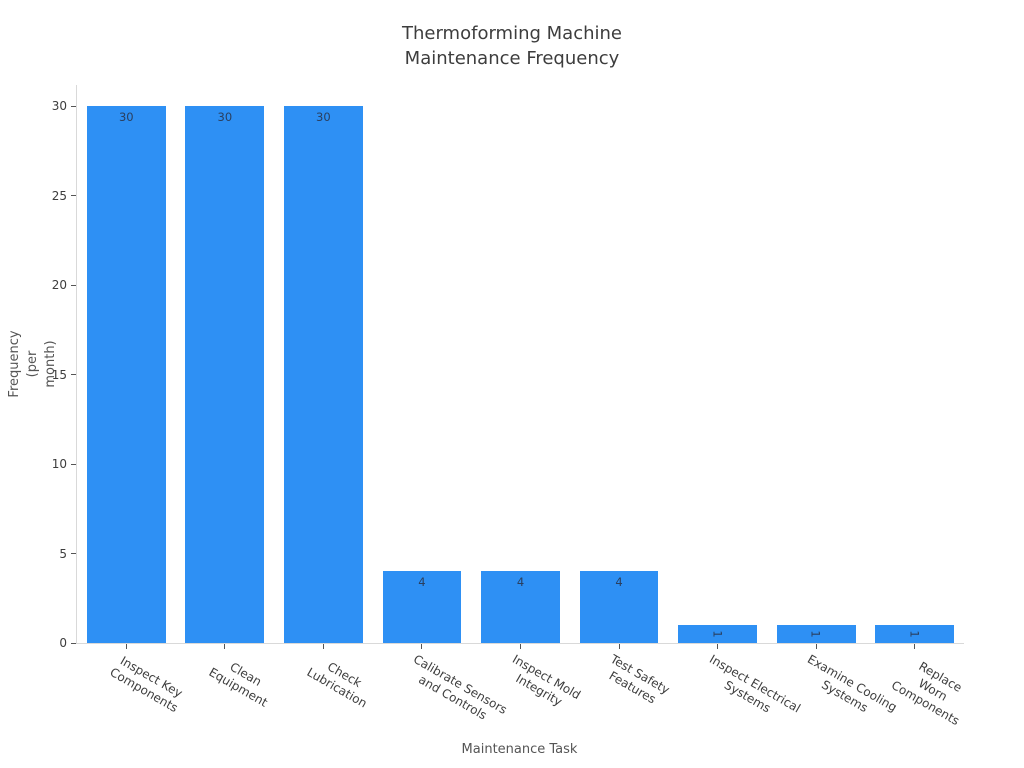 The image size is (1024, 768). Describe the element at coordinates (238, 684) in the screenshot. I see `x-tick-label: Clean Equipment` at that location.